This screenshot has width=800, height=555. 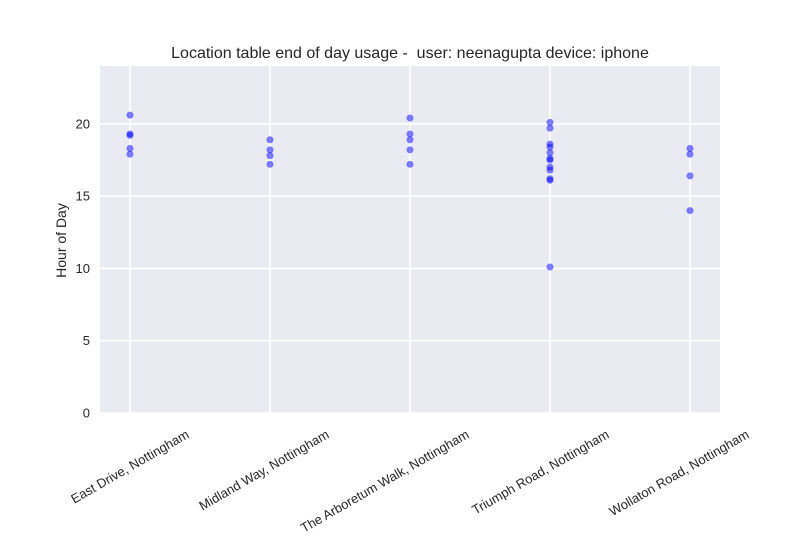 What do you see at coordinates (263, 470) in the screenshot?
I see `x-tick-label: Midland Way, Nottingham` at bounding box center [263, 470].